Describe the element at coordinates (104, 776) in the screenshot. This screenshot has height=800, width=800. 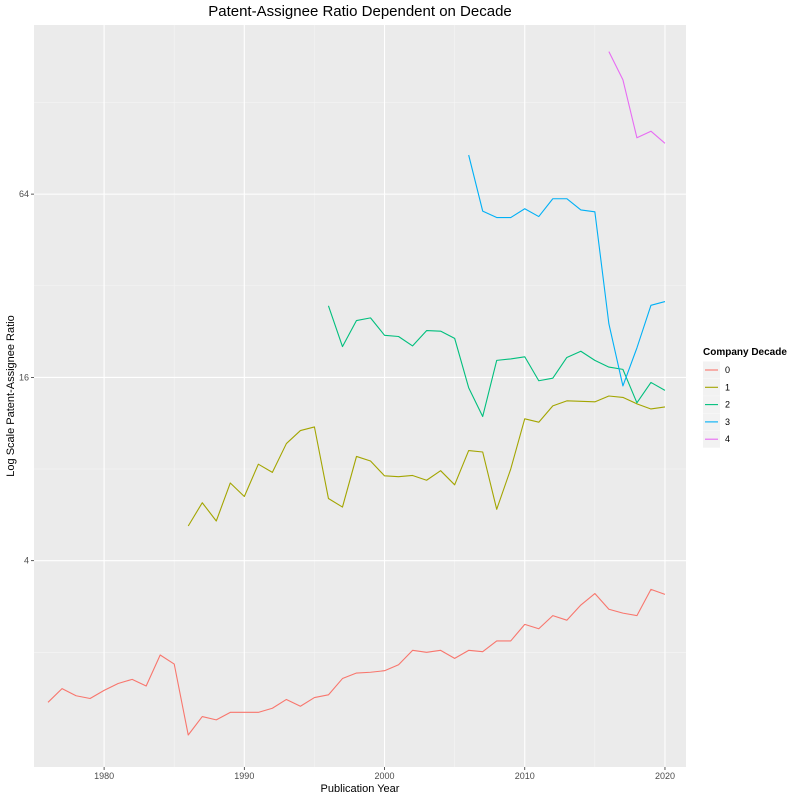
I see `x-tick-label: 1980` at that location.